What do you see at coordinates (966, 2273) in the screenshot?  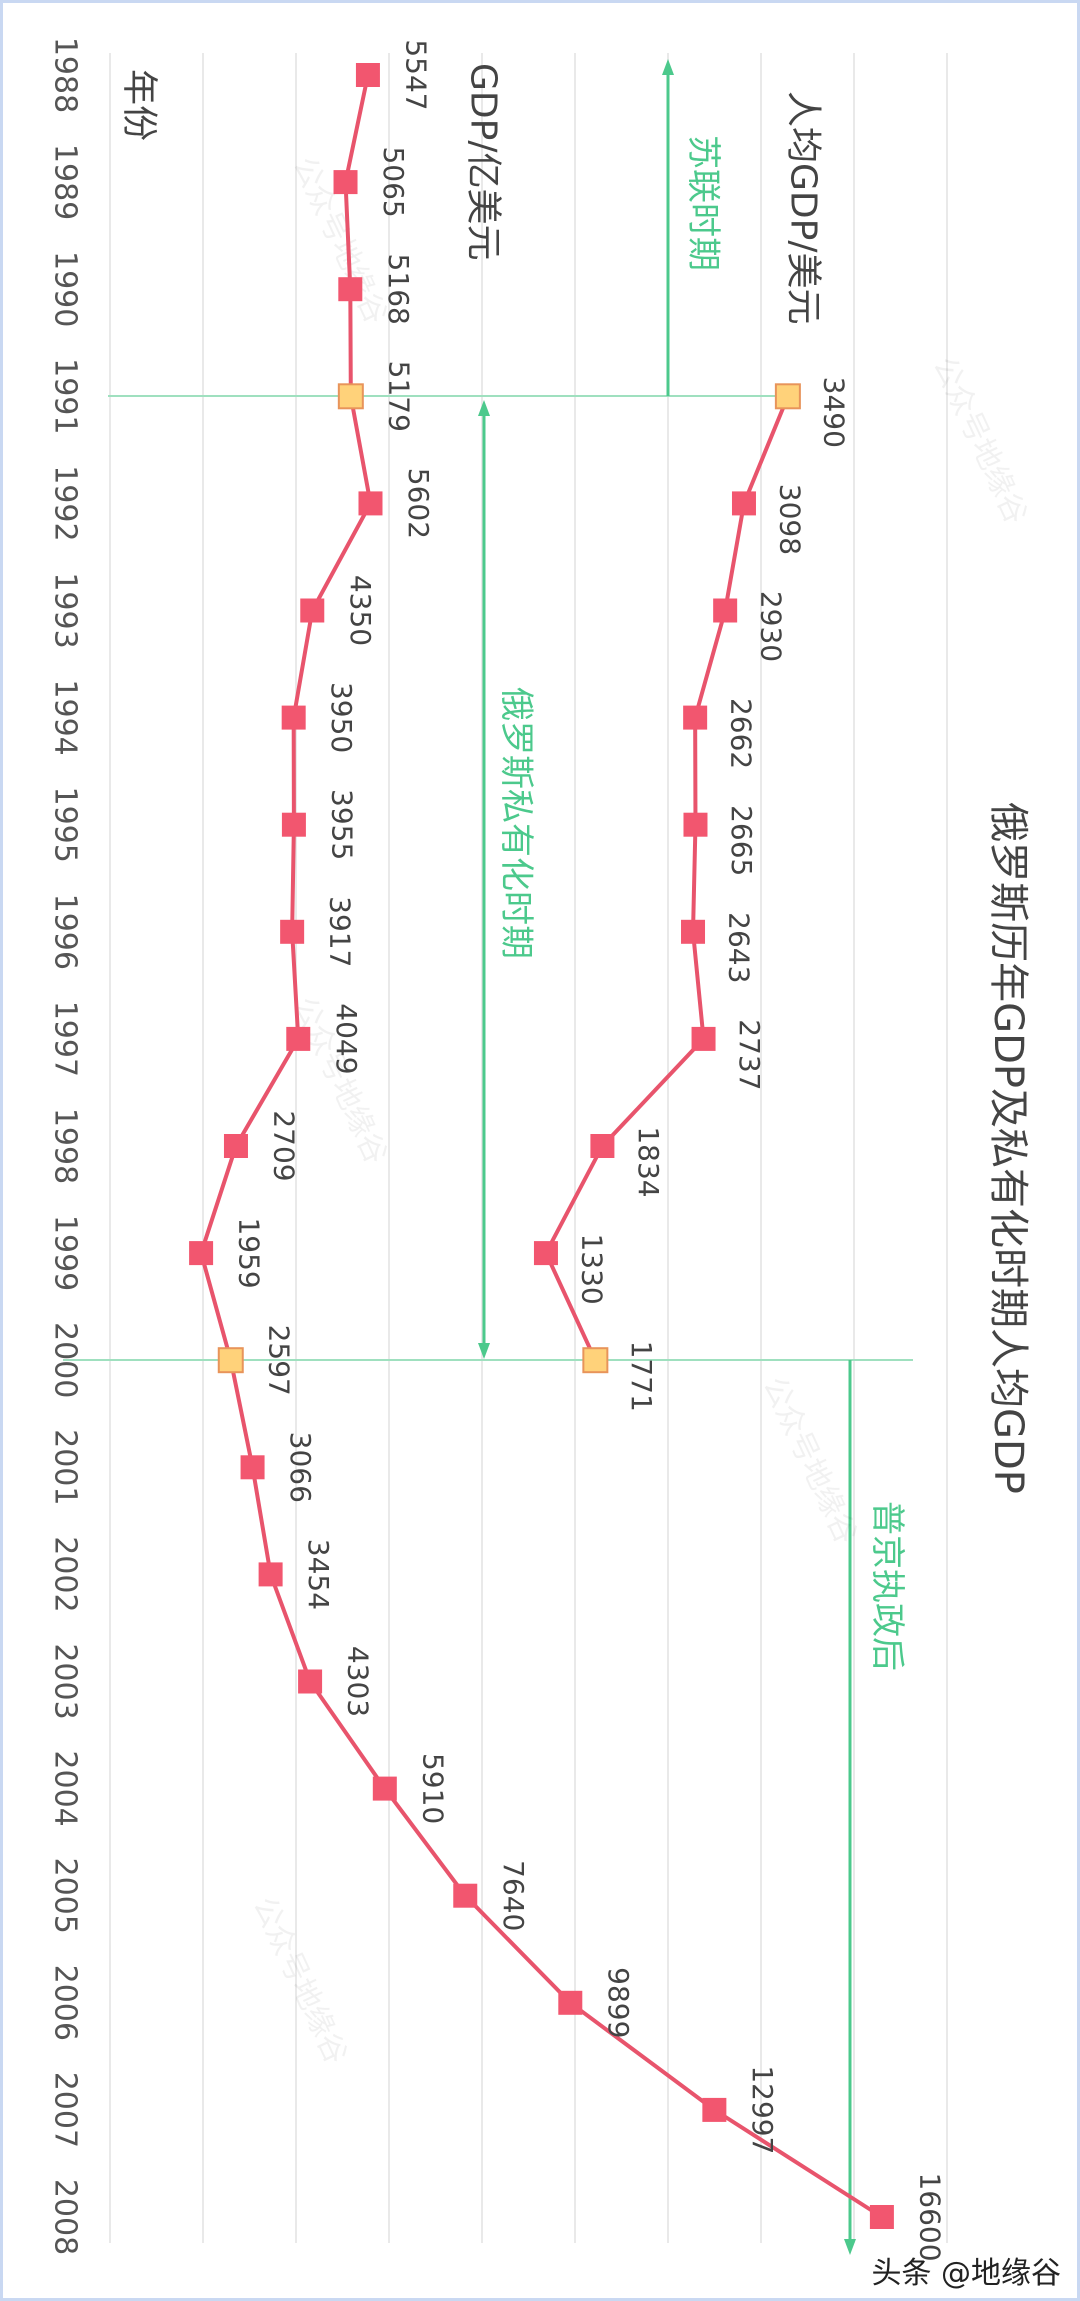 I see `credit-watermark: 头条 @地缘谷` at bounding box center [966, 2273].